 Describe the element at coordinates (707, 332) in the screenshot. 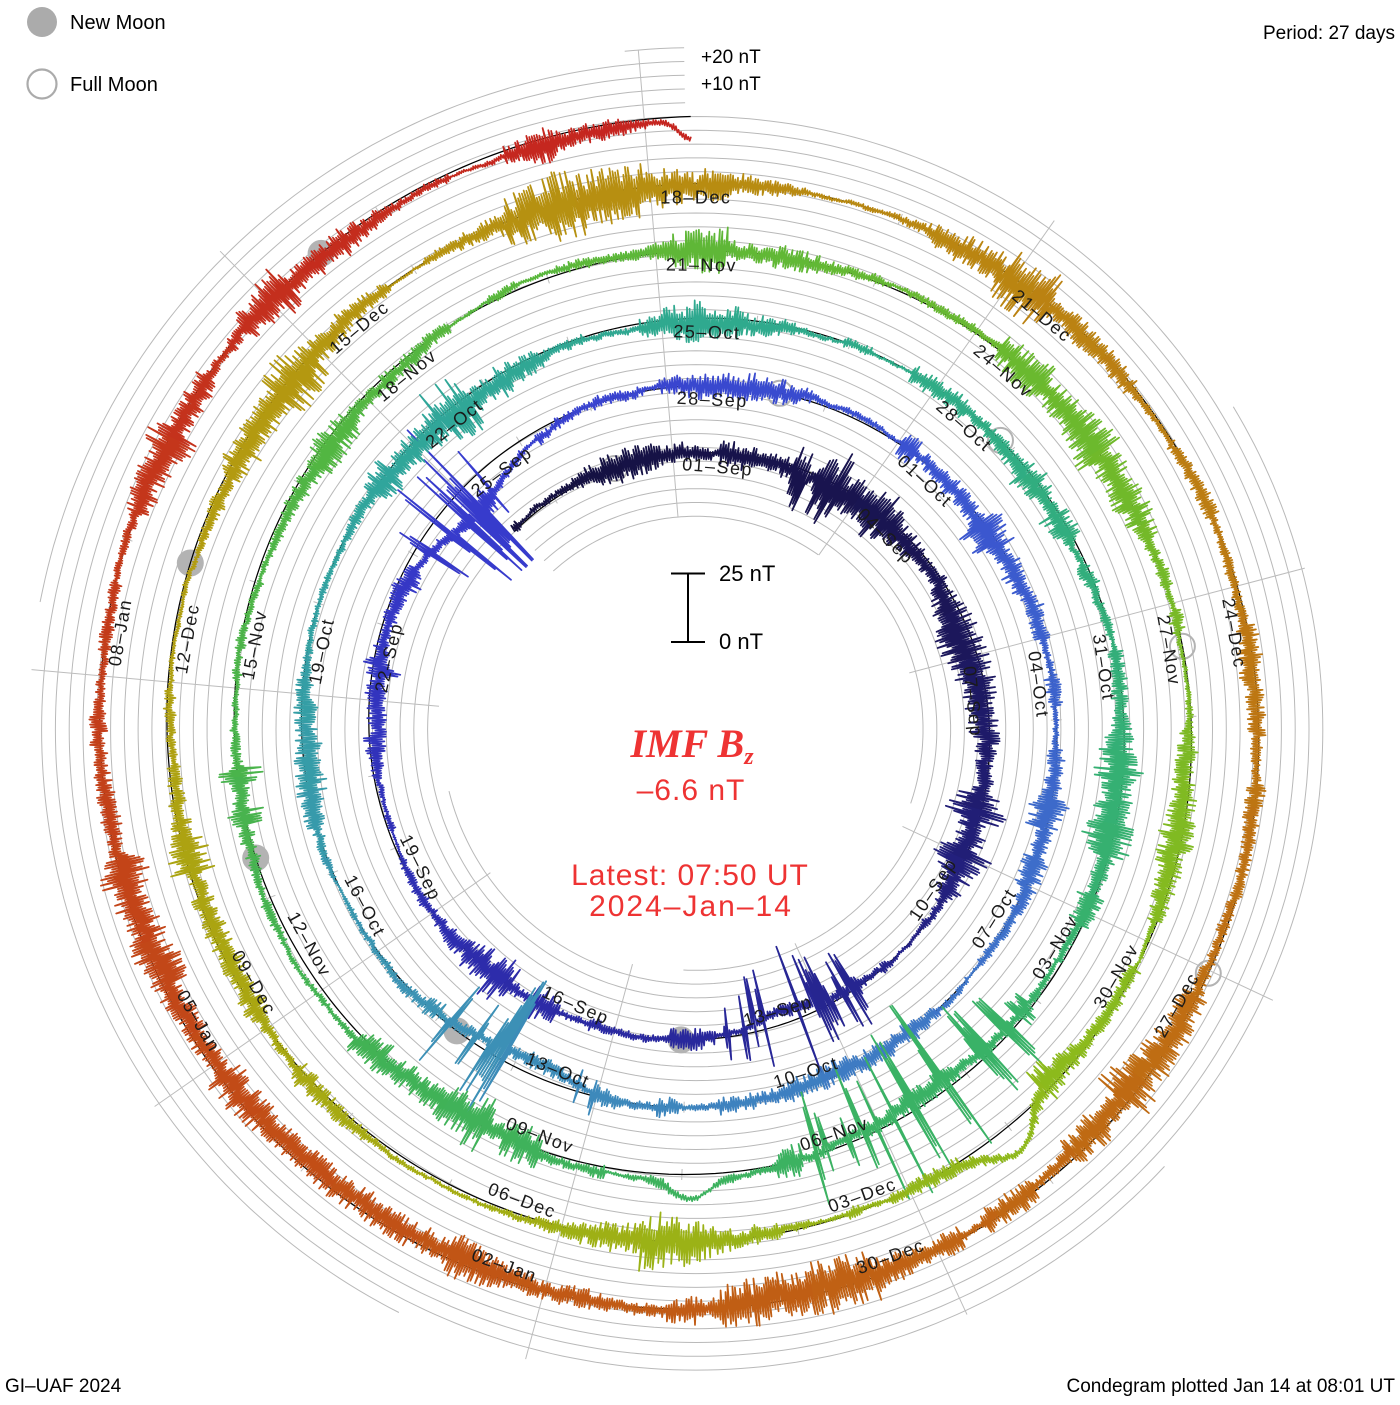

I see `svg-text: 25–Oct` at that location.